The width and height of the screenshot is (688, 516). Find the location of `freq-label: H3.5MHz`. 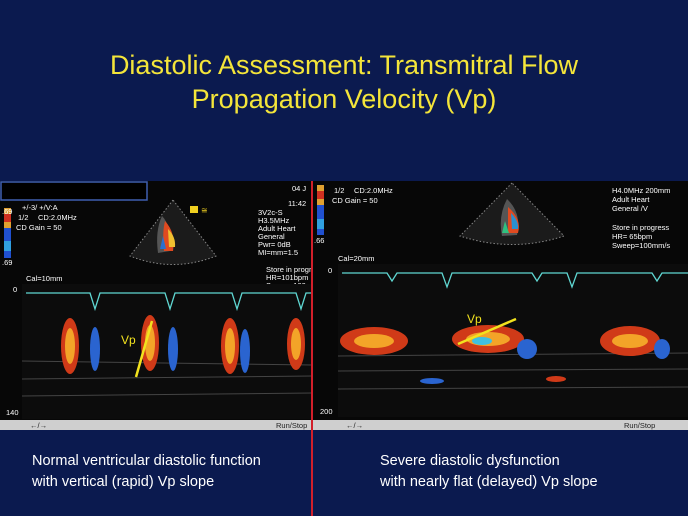

freq-label: H3.5MHz is located at coordinates (274, 220).